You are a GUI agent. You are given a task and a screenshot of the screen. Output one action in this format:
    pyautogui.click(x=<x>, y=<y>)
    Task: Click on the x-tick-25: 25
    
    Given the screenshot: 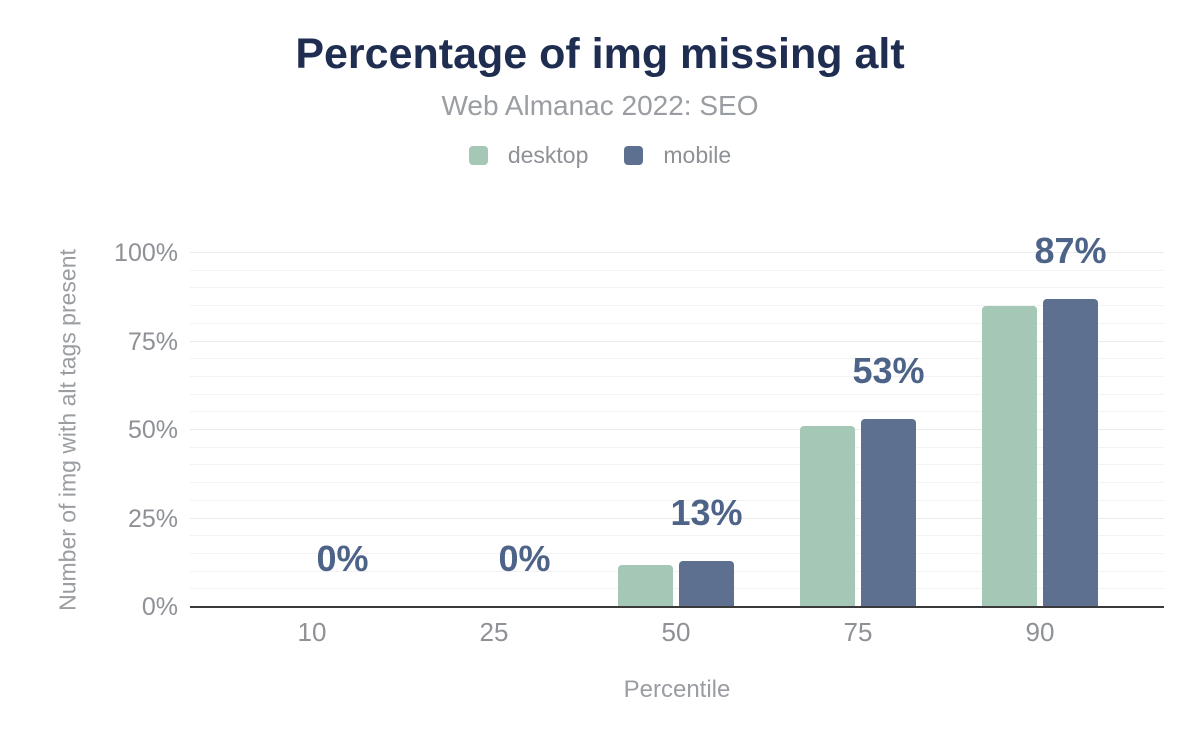 What is the action you would take?
    pyautogui.click(x=494, y=632)
    